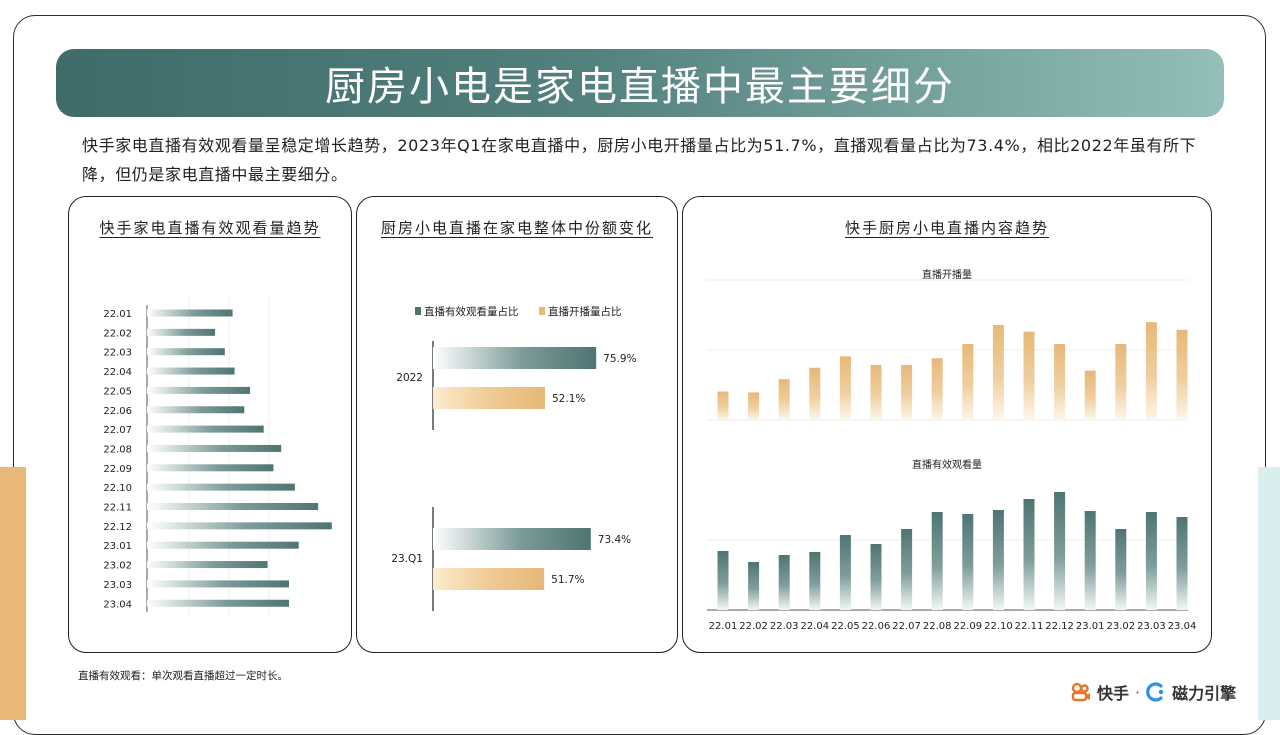  I want to click on category-label: 22.04, so click(814, 626).